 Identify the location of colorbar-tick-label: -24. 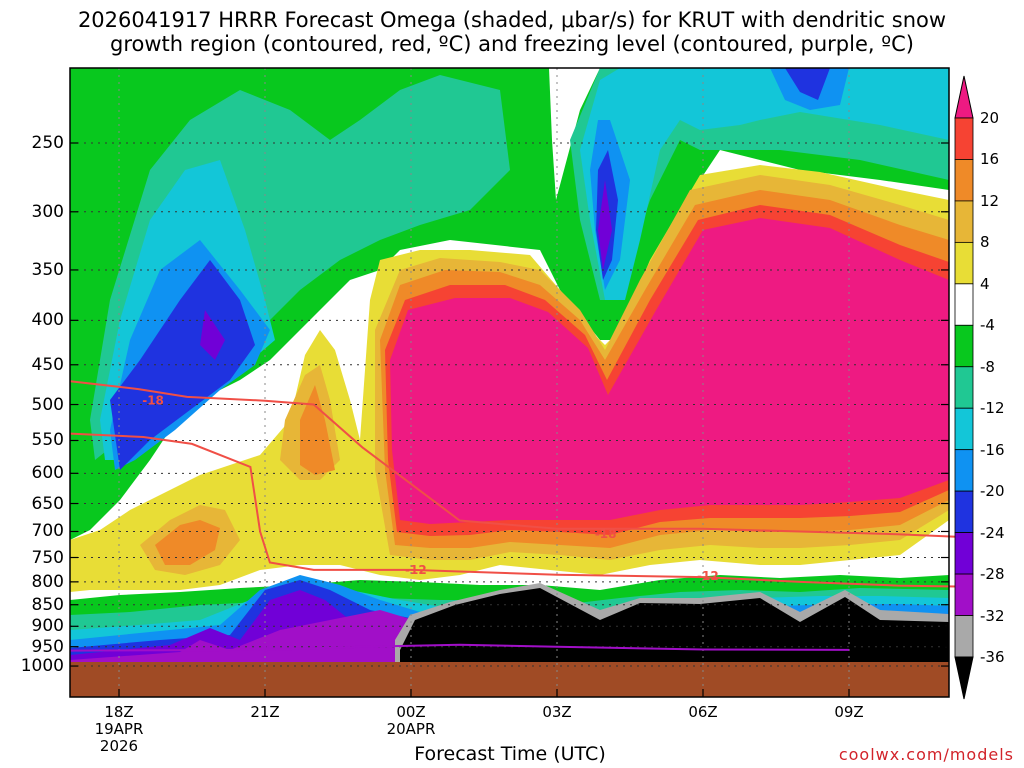
(992, 532).